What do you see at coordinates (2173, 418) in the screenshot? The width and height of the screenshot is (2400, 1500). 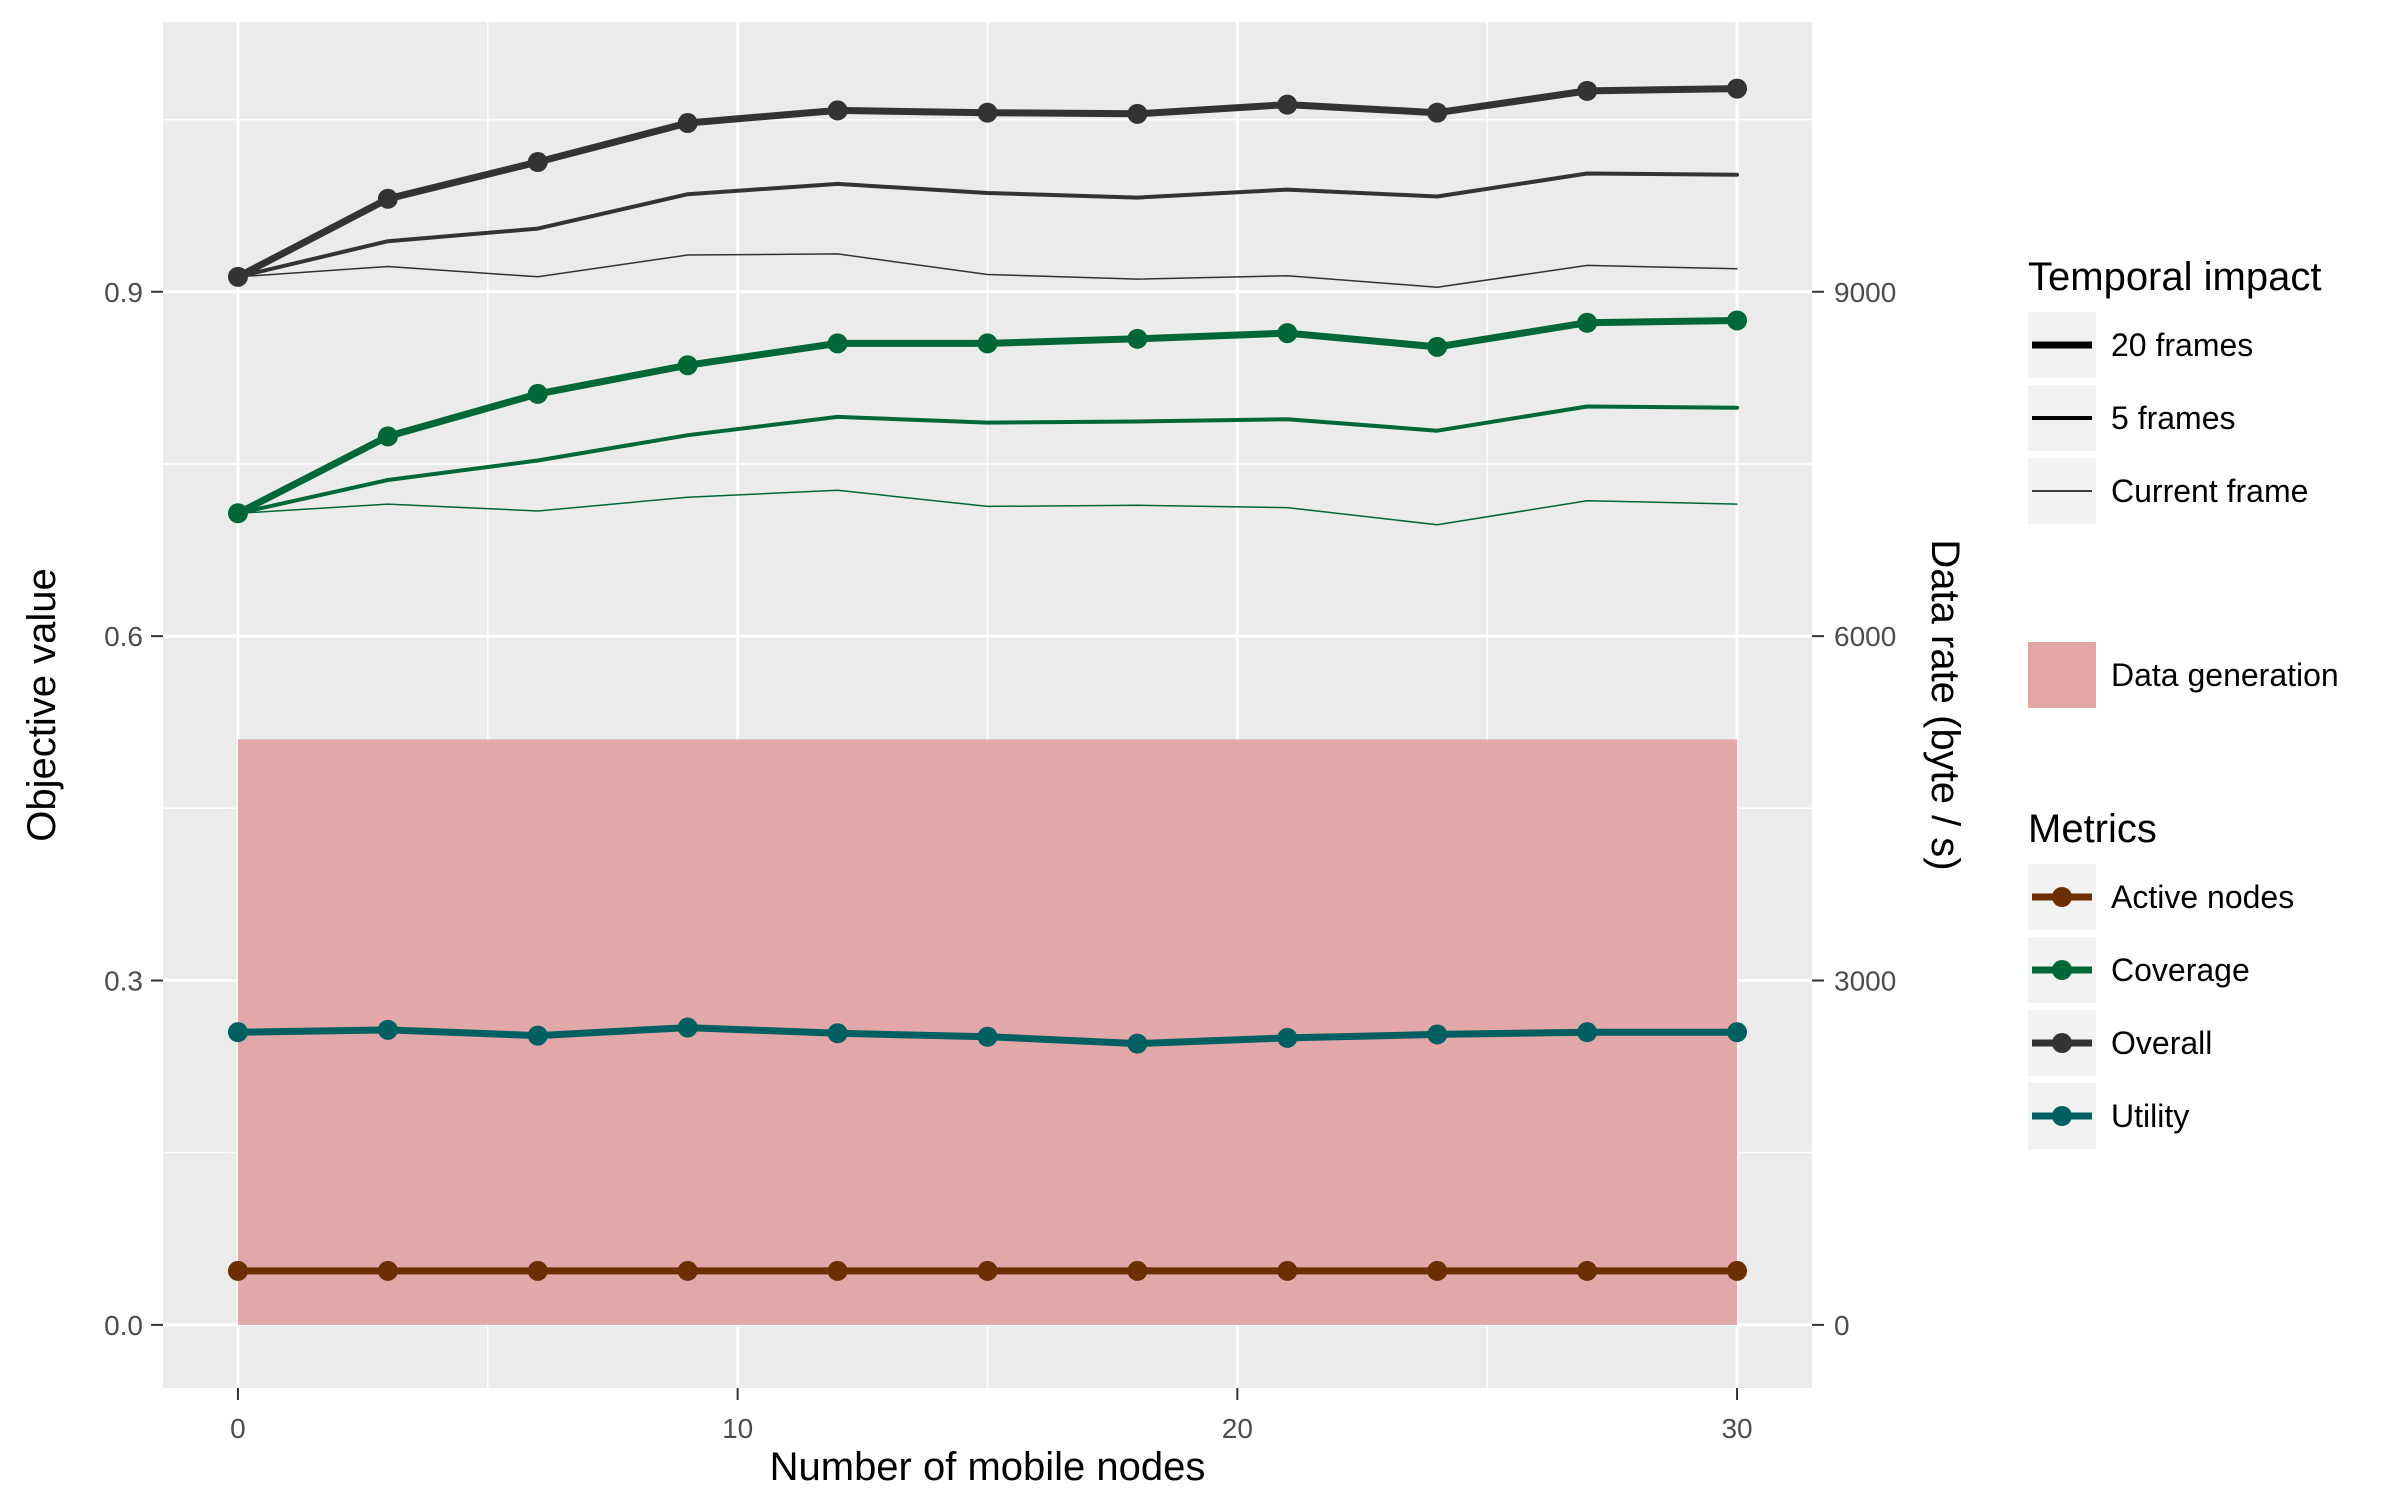 I see `legend-label: 5 frames` at bounding box center [2173, 418].